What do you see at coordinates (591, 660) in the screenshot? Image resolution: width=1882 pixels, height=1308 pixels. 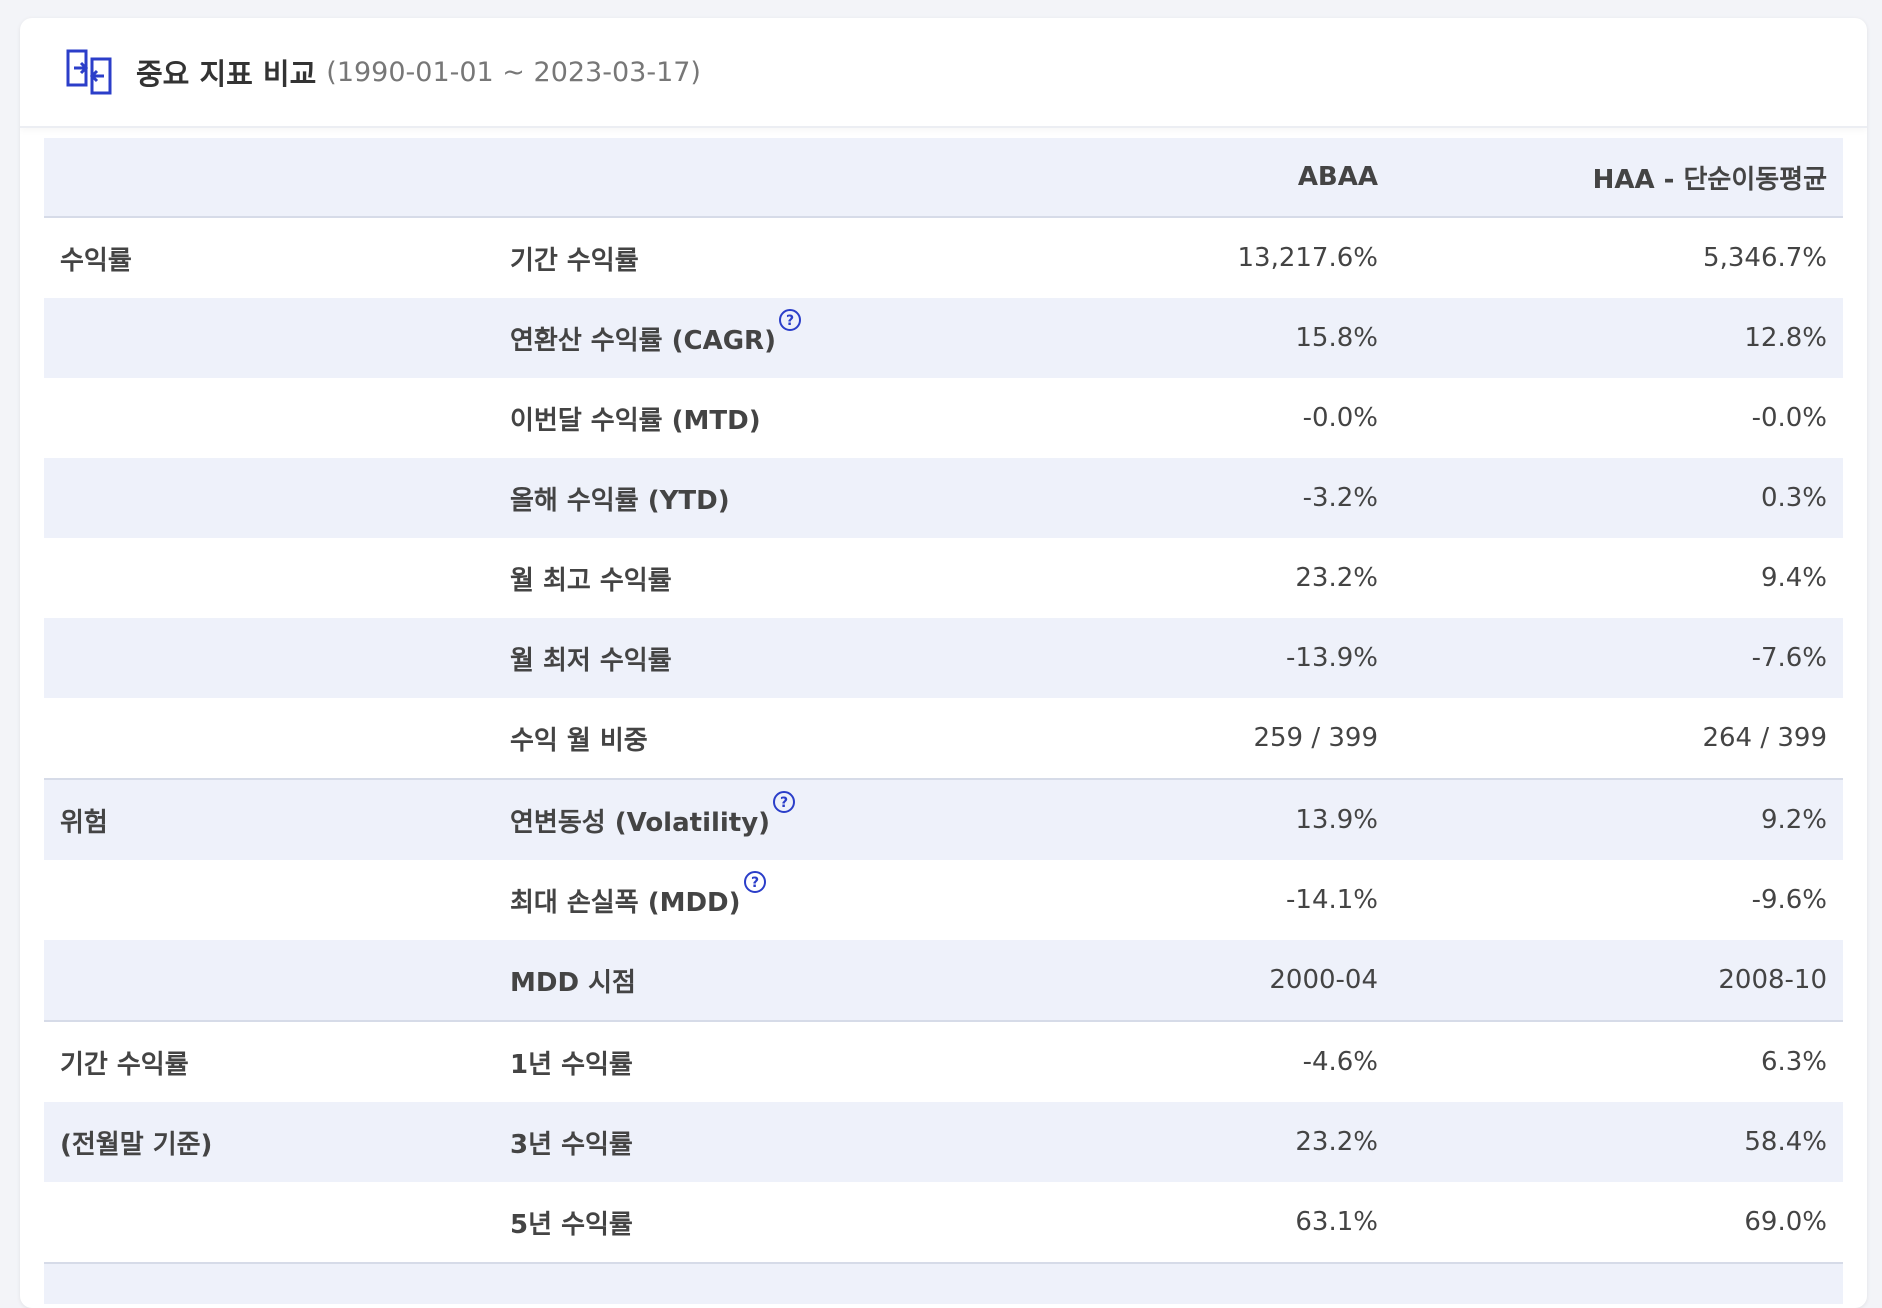 I see `metric-label: 월 최저 수익률` at bounding box center [591, 660].